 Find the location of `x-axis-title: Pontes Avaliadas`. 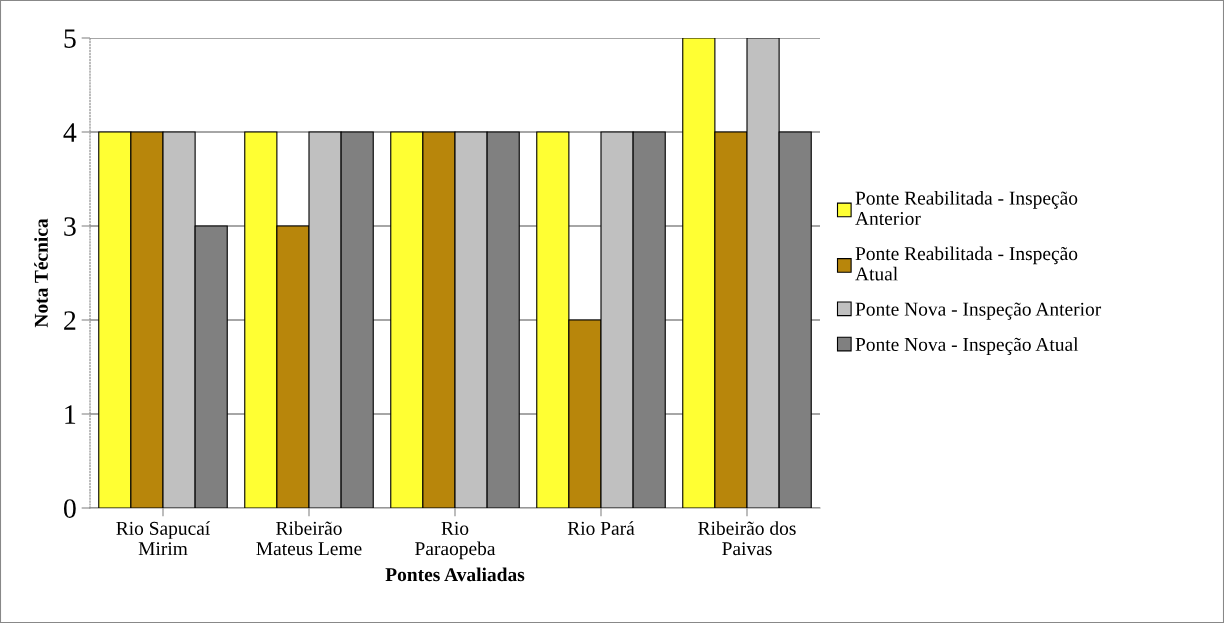

x-axis-title: Pontes Avaliadas is located at coordinates (455, 574).